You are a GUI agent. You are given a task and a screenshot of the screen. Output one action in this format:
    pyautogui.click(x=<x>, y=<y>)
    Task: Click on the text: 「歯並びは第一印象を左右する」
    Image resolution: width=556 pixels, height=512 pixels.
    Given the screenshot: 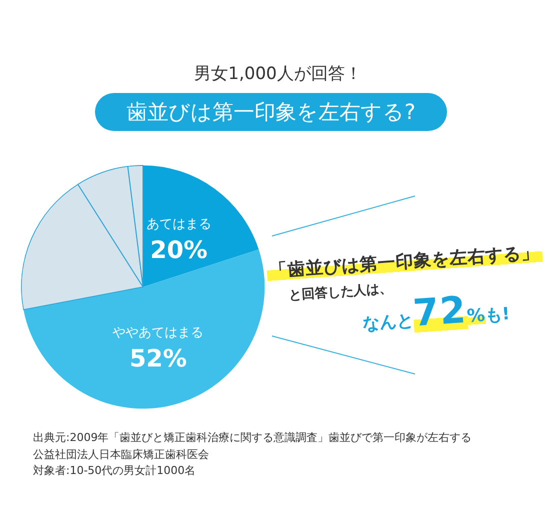 What is the action you would take?
    pyautogui.click(x=404, y=261)
    